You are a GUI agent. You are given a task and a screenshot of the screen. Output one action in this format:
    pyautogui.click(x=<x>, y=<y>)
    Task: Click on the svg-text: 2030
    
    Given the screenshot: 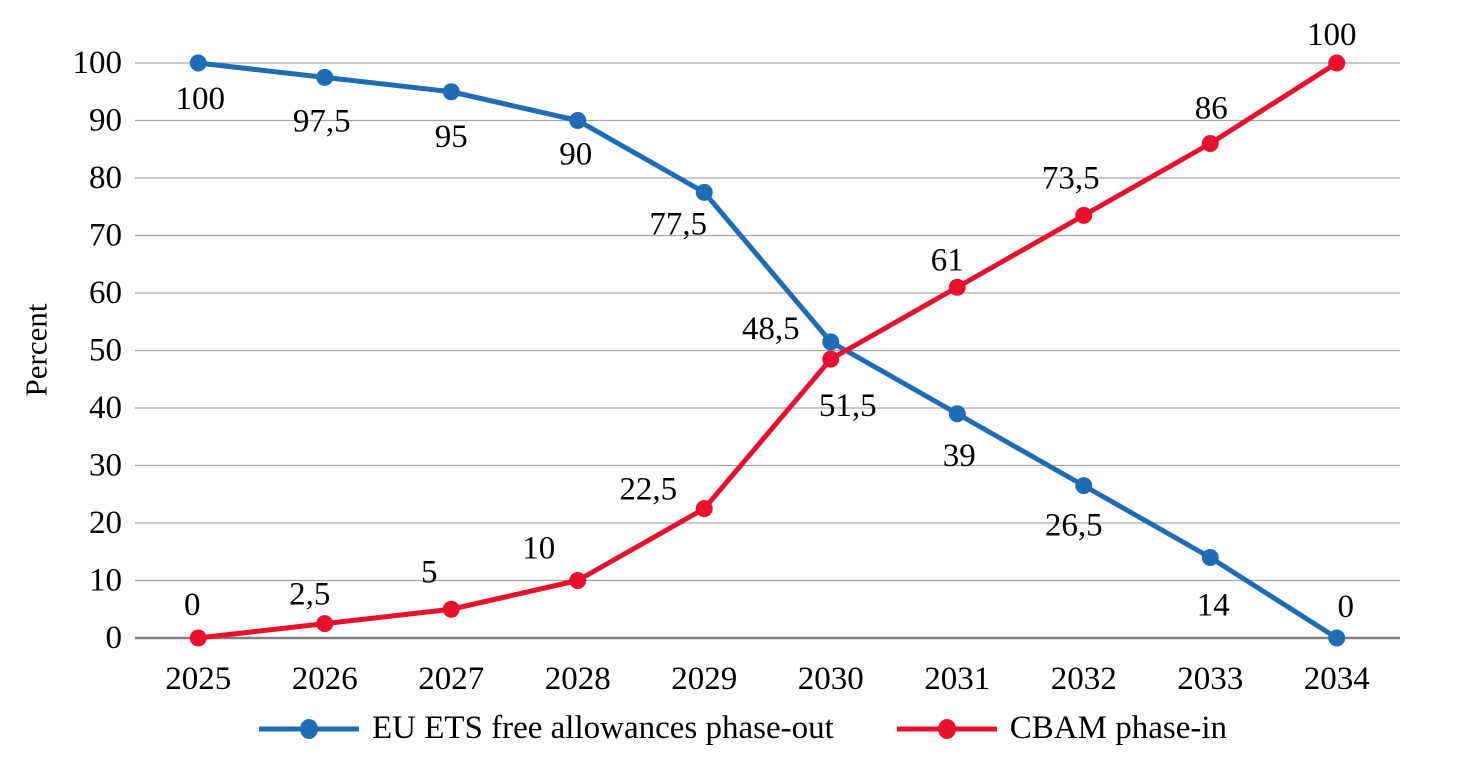 What is the action you would take?
    pyautogui.click(x=831, y=679)
    